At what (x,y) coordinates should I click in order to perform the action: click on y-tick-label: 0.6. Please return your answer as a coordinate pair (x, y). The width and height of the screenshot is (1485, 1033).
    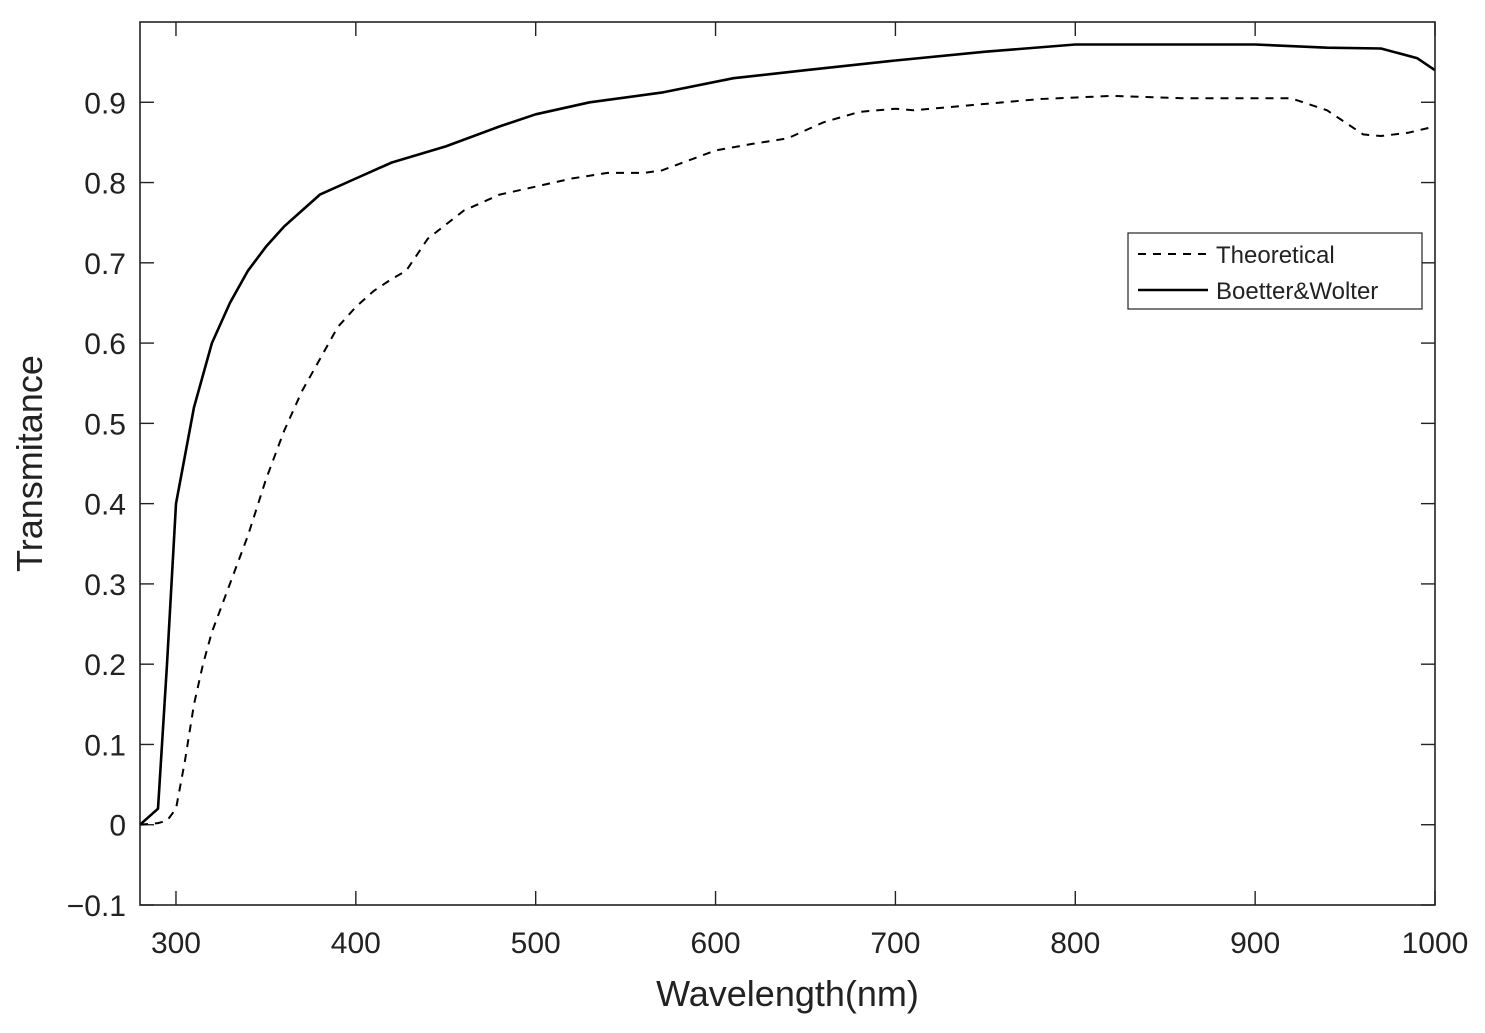
    Looking at the image, I should click on (105, 344).